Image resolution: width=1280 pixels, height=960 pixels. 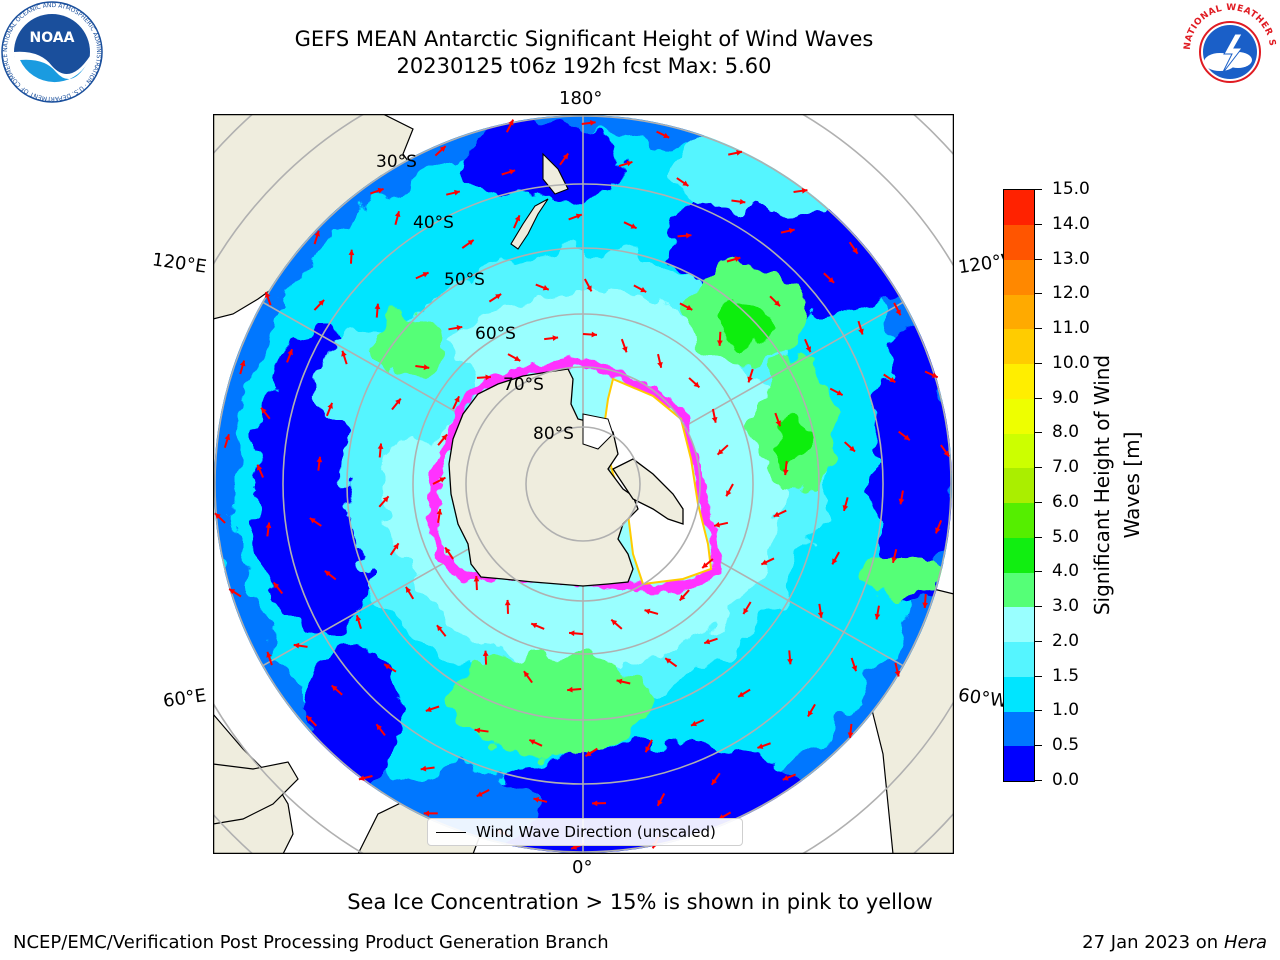 What do you see at coordinates (1102, 485) in the screenshot?
I see `colorbar-title-line1: Significant Height of Wind` at bounding box center [1102, 485].